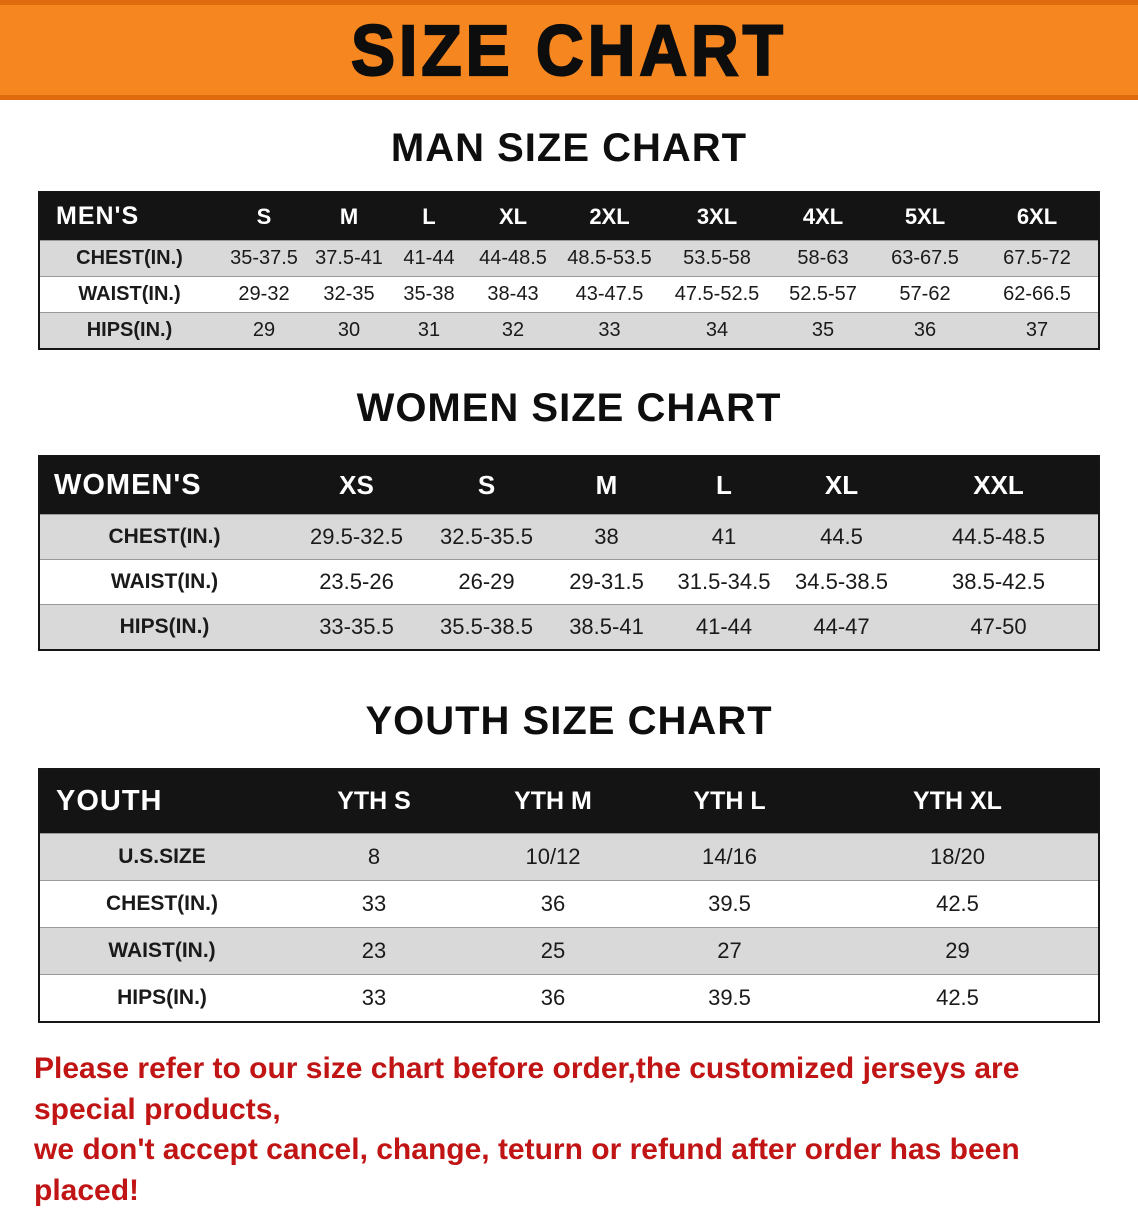 This screenshot has width=1138, height=1211. I want to click on size-column-header: YTH S, so click(374, 801).